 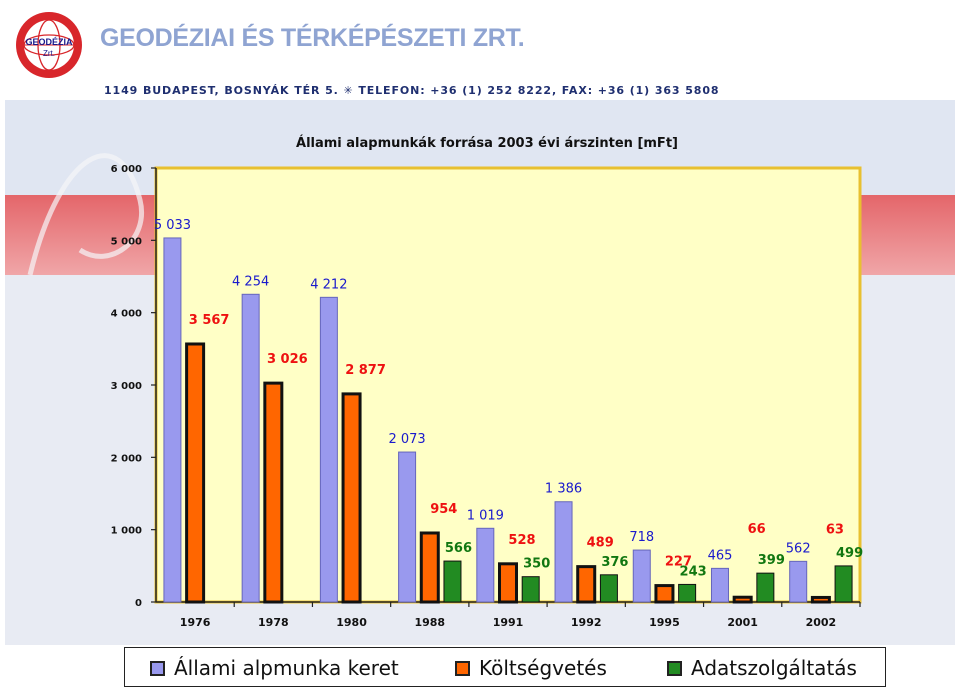 I want to click on y-tick-label: 1 000, so click(x=126, y=531).